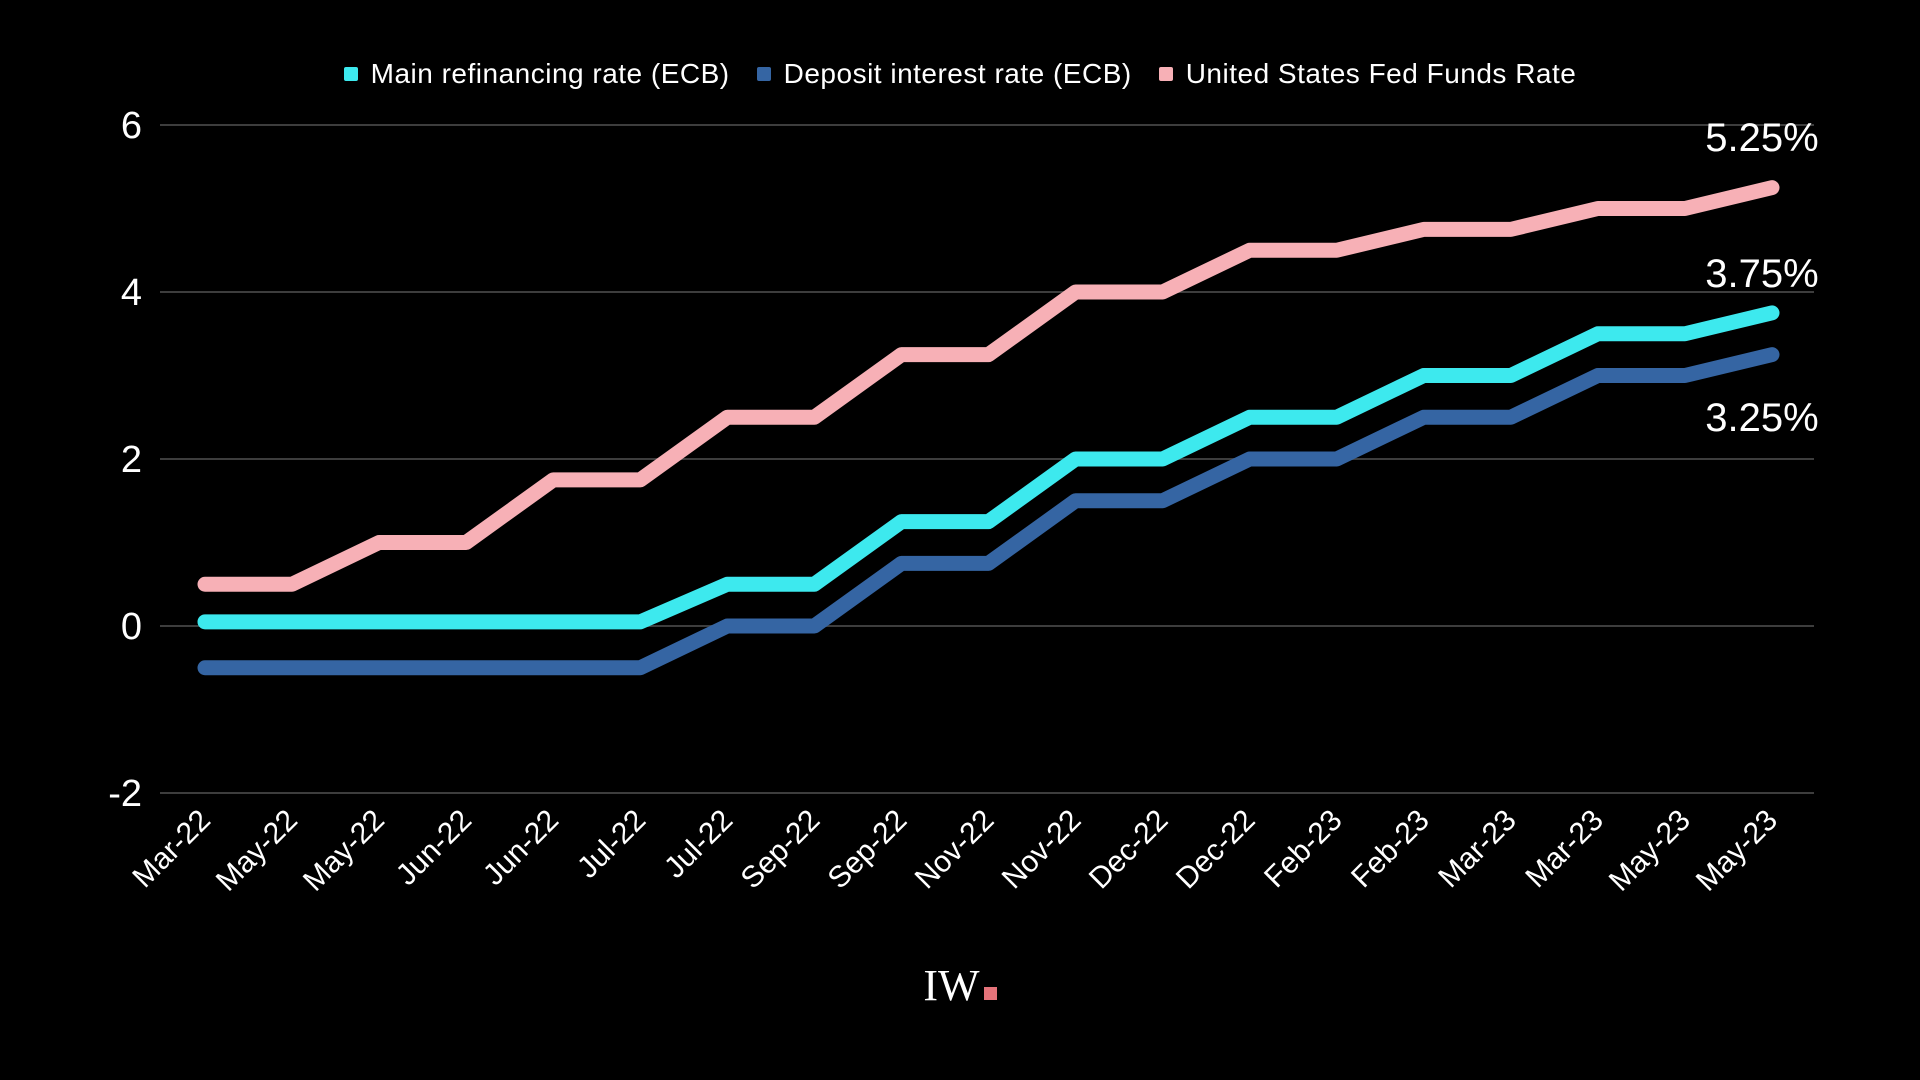 The width and height of the screenshot is (1920, 1080). I want to click on y-axis-tick-label: 6, so click(131, 126).